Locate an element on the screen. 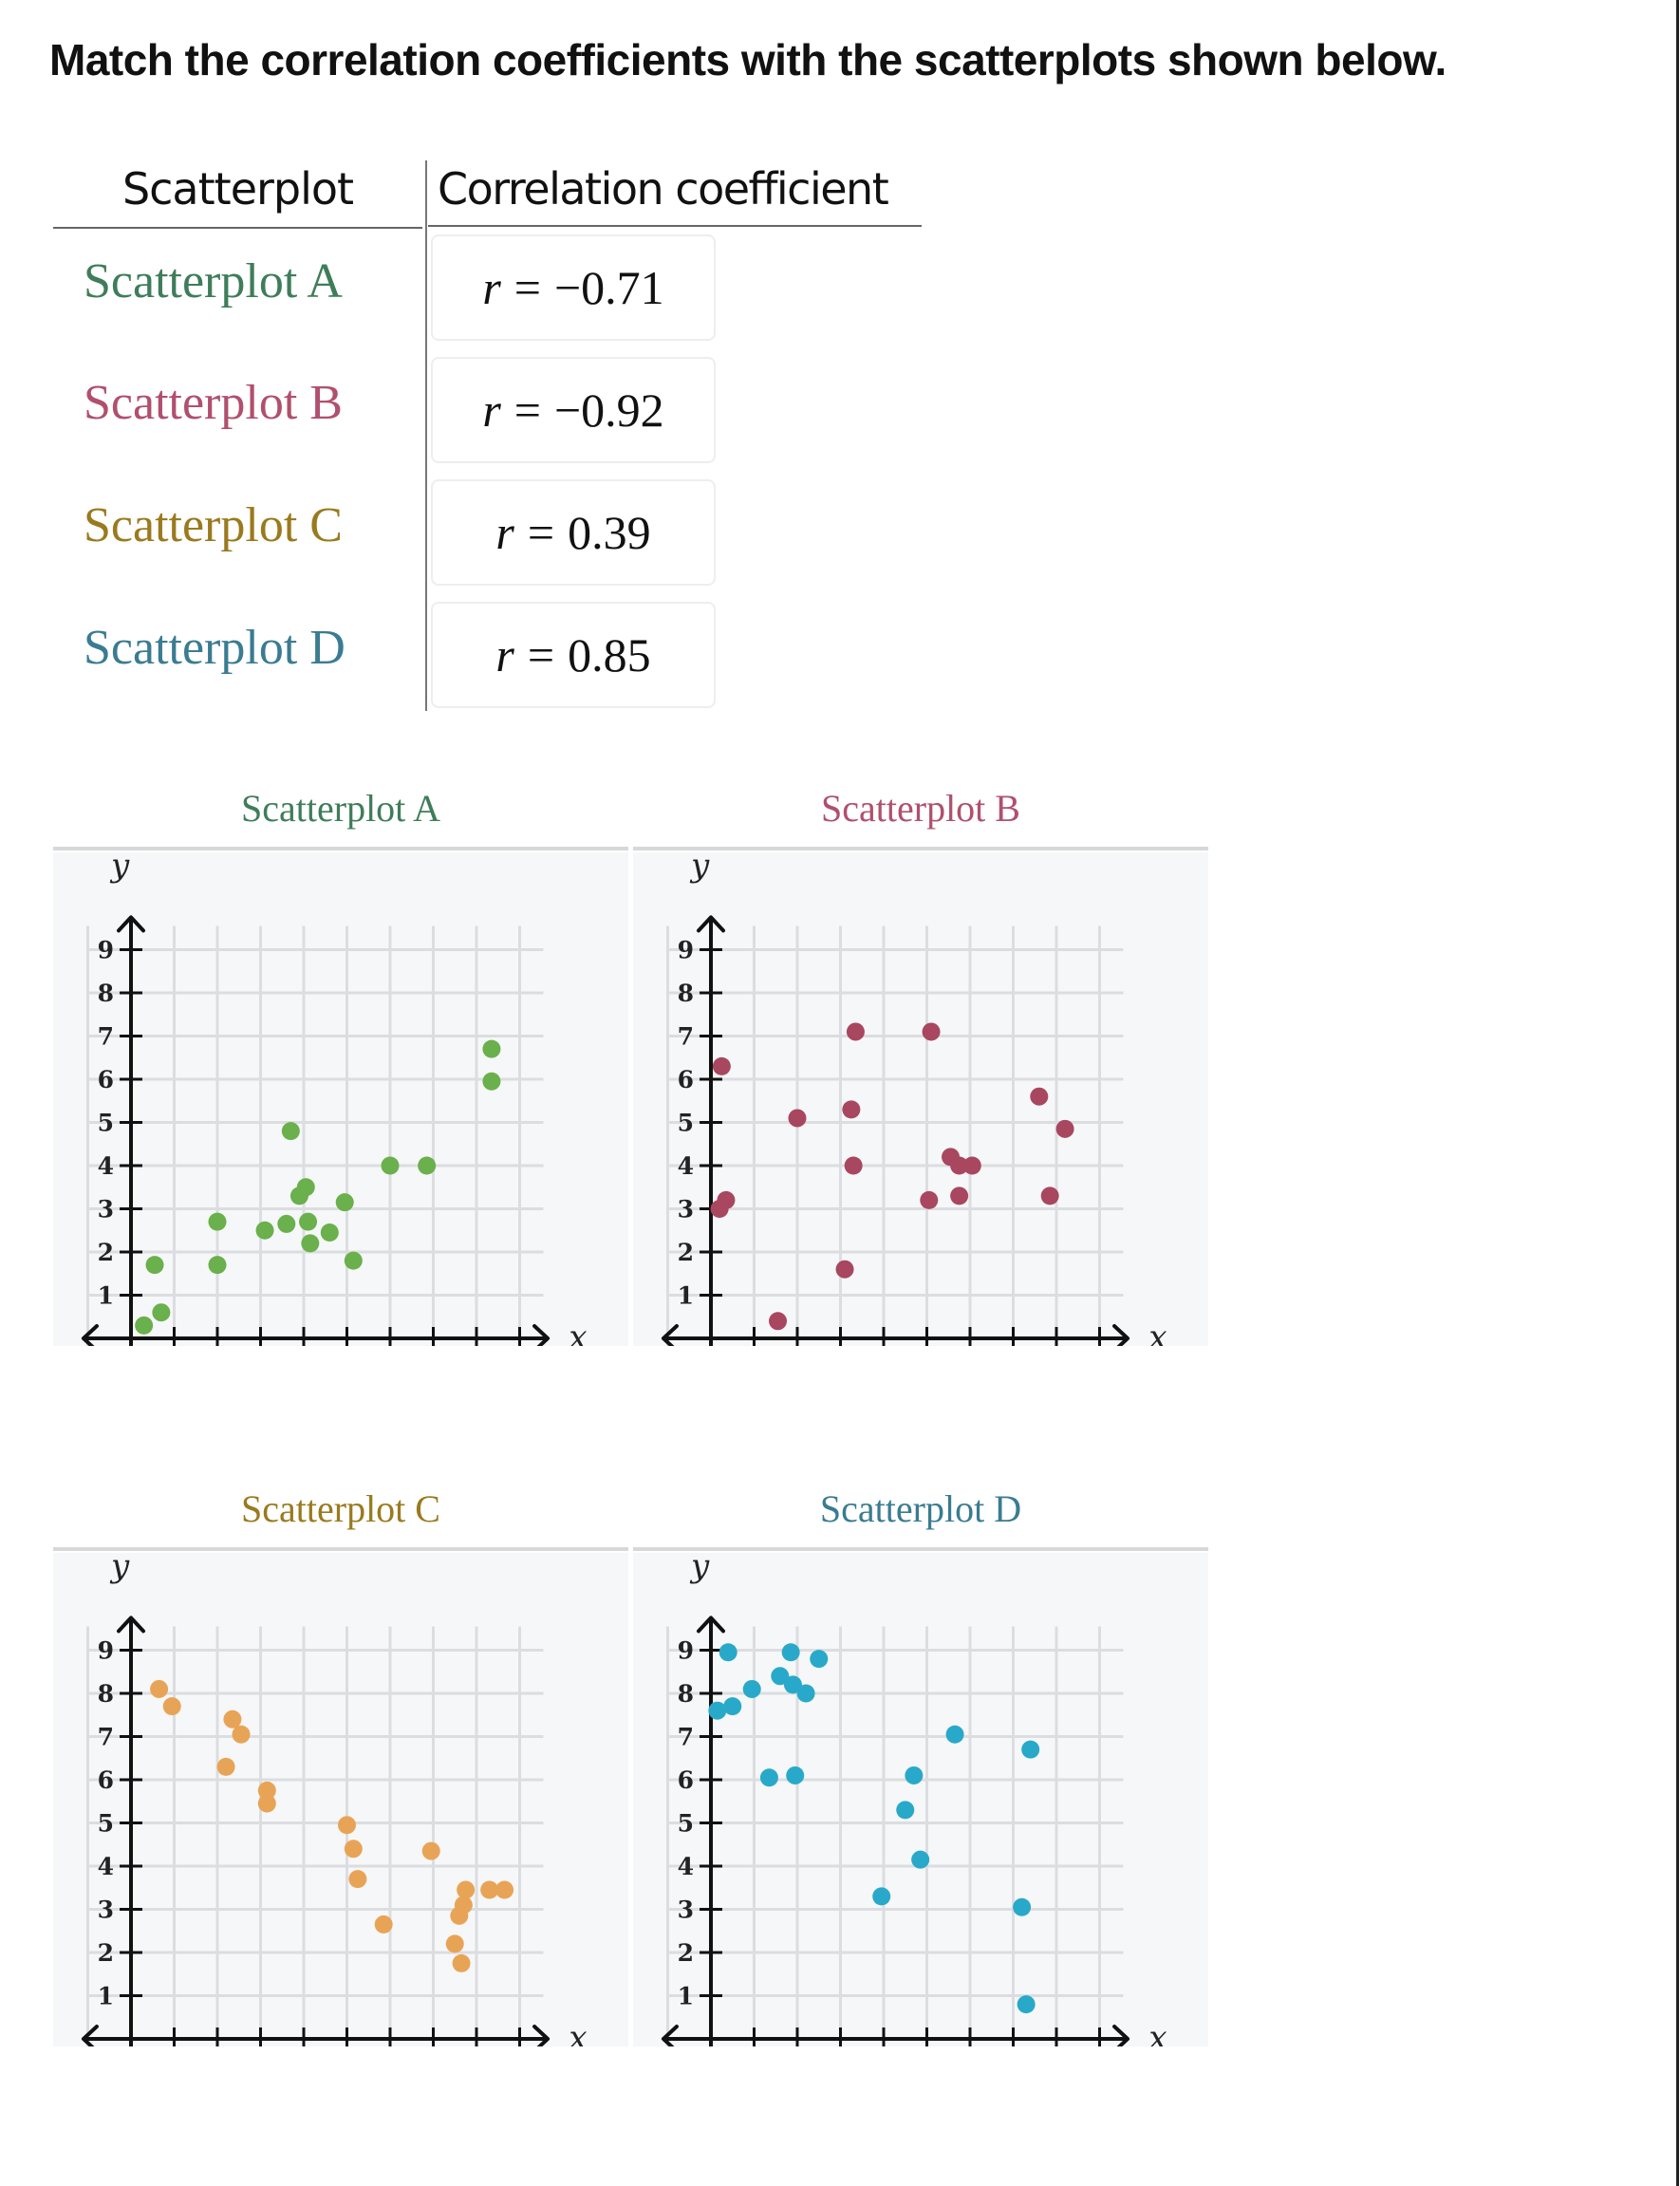 The width and height of the screenshot is (1680, 2186). title-rule is located at coordinates (920, 848).